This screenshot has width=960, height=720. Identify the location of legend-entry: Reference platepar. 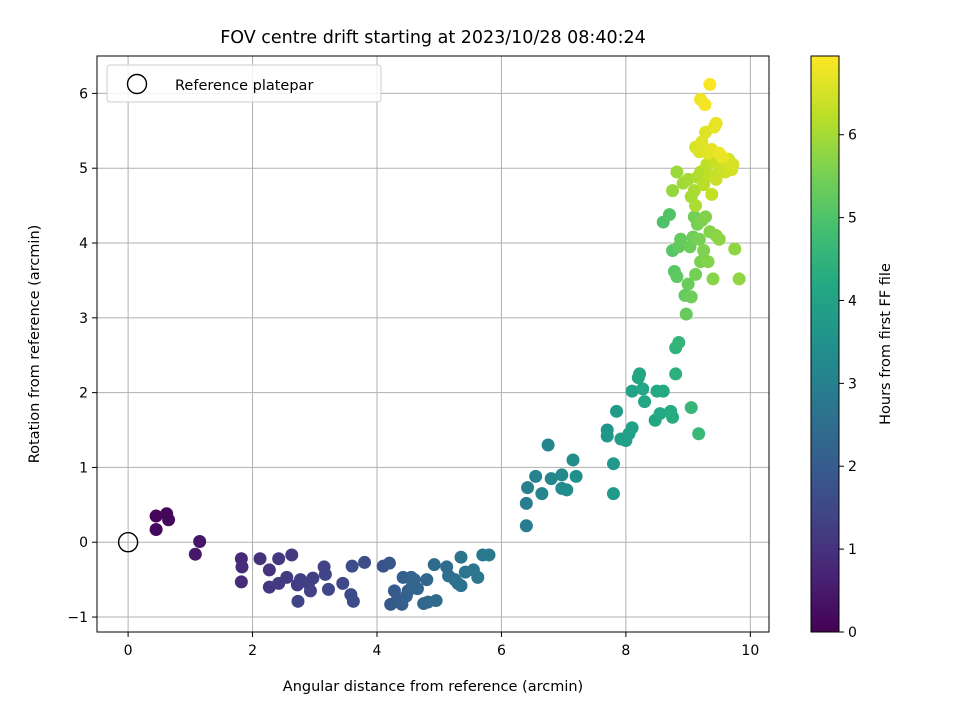
(244, 86).